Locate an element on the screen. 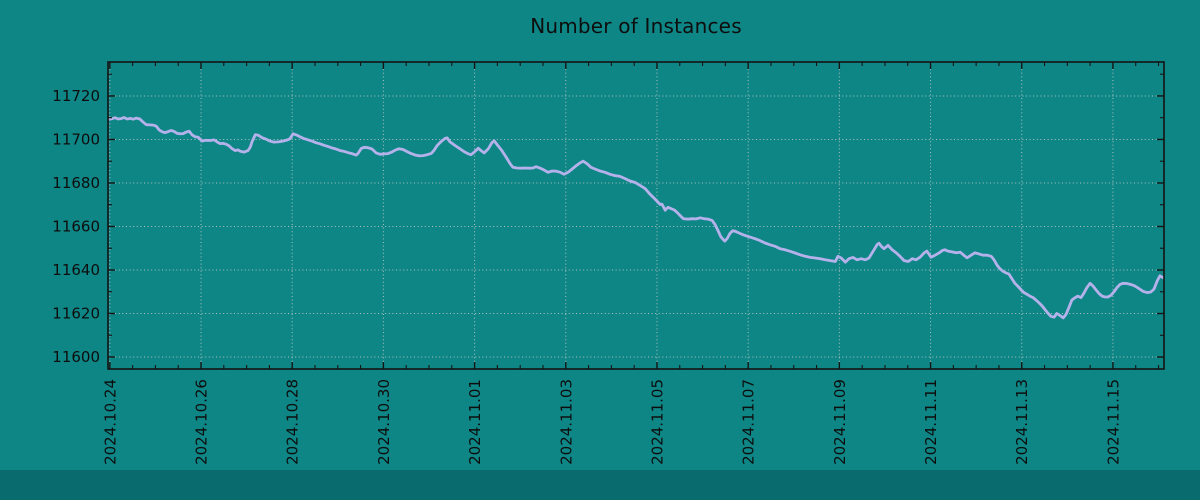 This screenshot has height=500, width=1200. y-tick-label: 11600 is located at coordinates (76, 357).